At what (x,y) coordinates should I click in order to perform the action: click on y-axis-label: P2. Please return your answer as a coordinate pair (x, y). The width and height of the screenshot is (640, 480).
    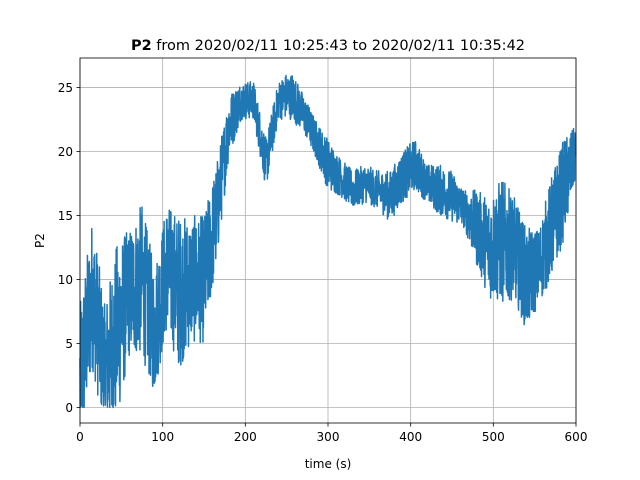
    Looking at the image, I should click on (40, 240).